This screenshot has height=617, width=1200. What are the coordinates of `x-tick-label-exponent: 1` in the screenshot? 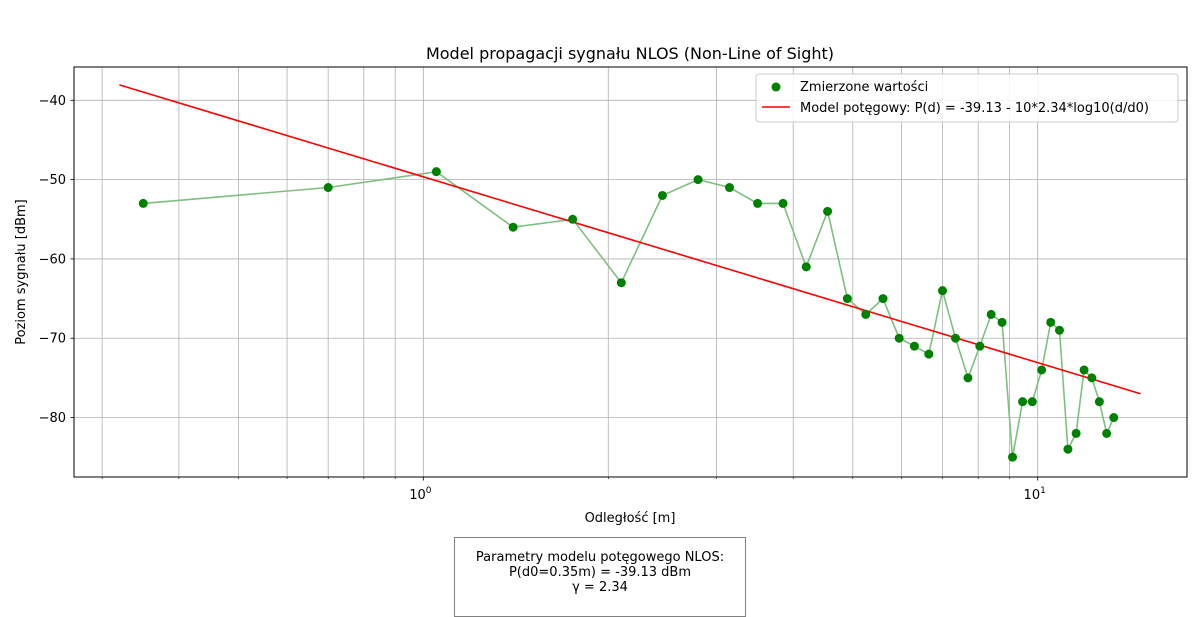 It's located at (1043, 491).